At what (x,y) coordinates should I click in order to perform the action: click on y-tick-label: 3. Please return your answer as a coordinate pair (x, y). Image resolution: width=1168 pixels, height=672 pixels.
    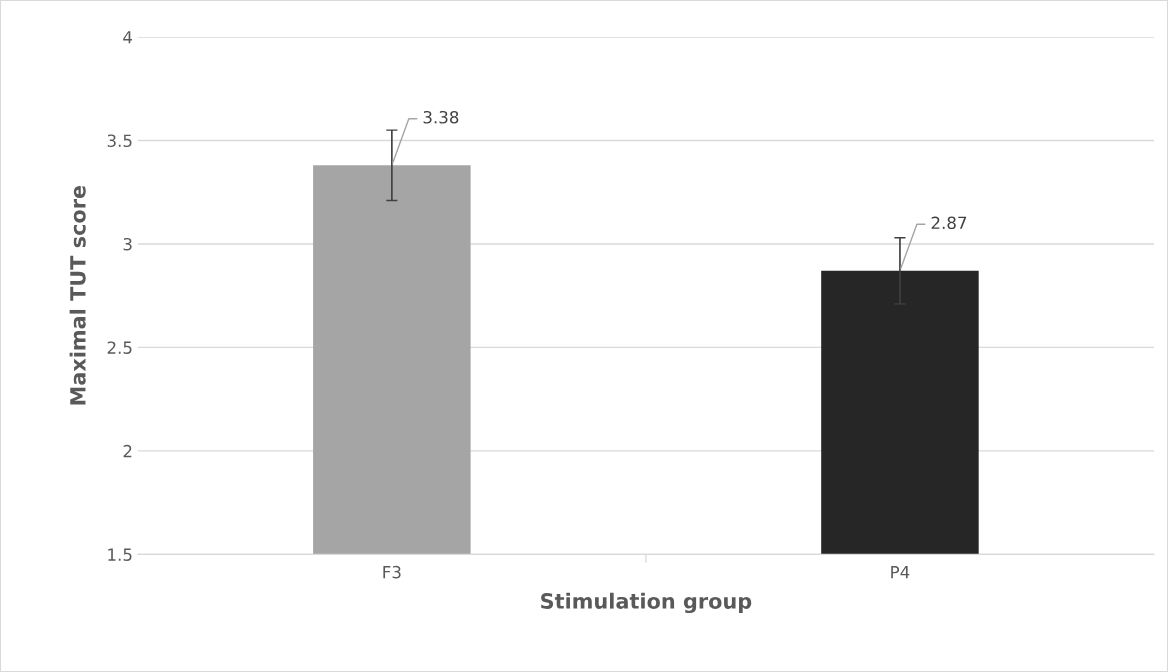
    Looking at the image, I should click on (127, 244).